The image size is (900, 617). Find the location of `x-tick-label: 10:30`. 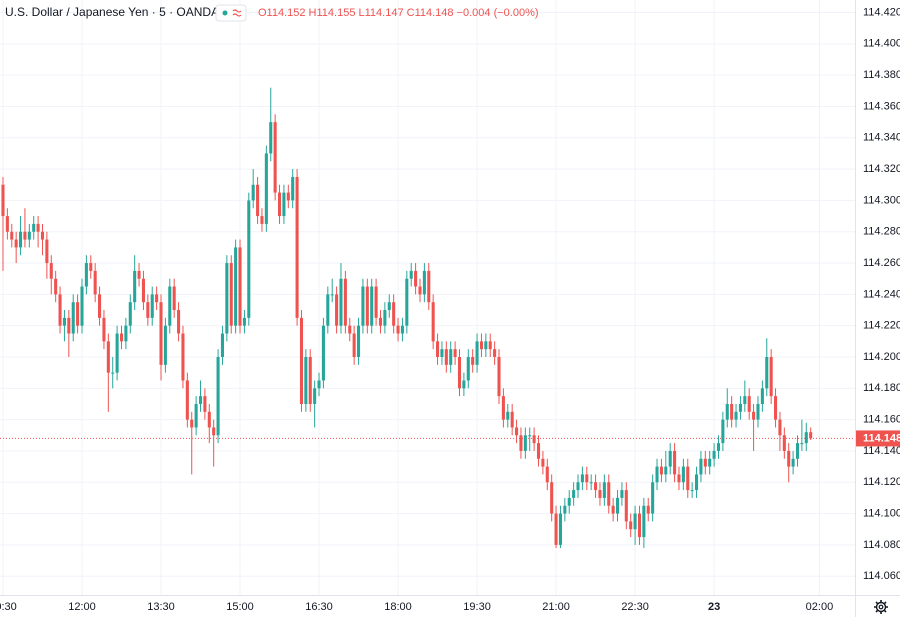

x-tick-label: 10:30 is located at coordinates (8, 607).